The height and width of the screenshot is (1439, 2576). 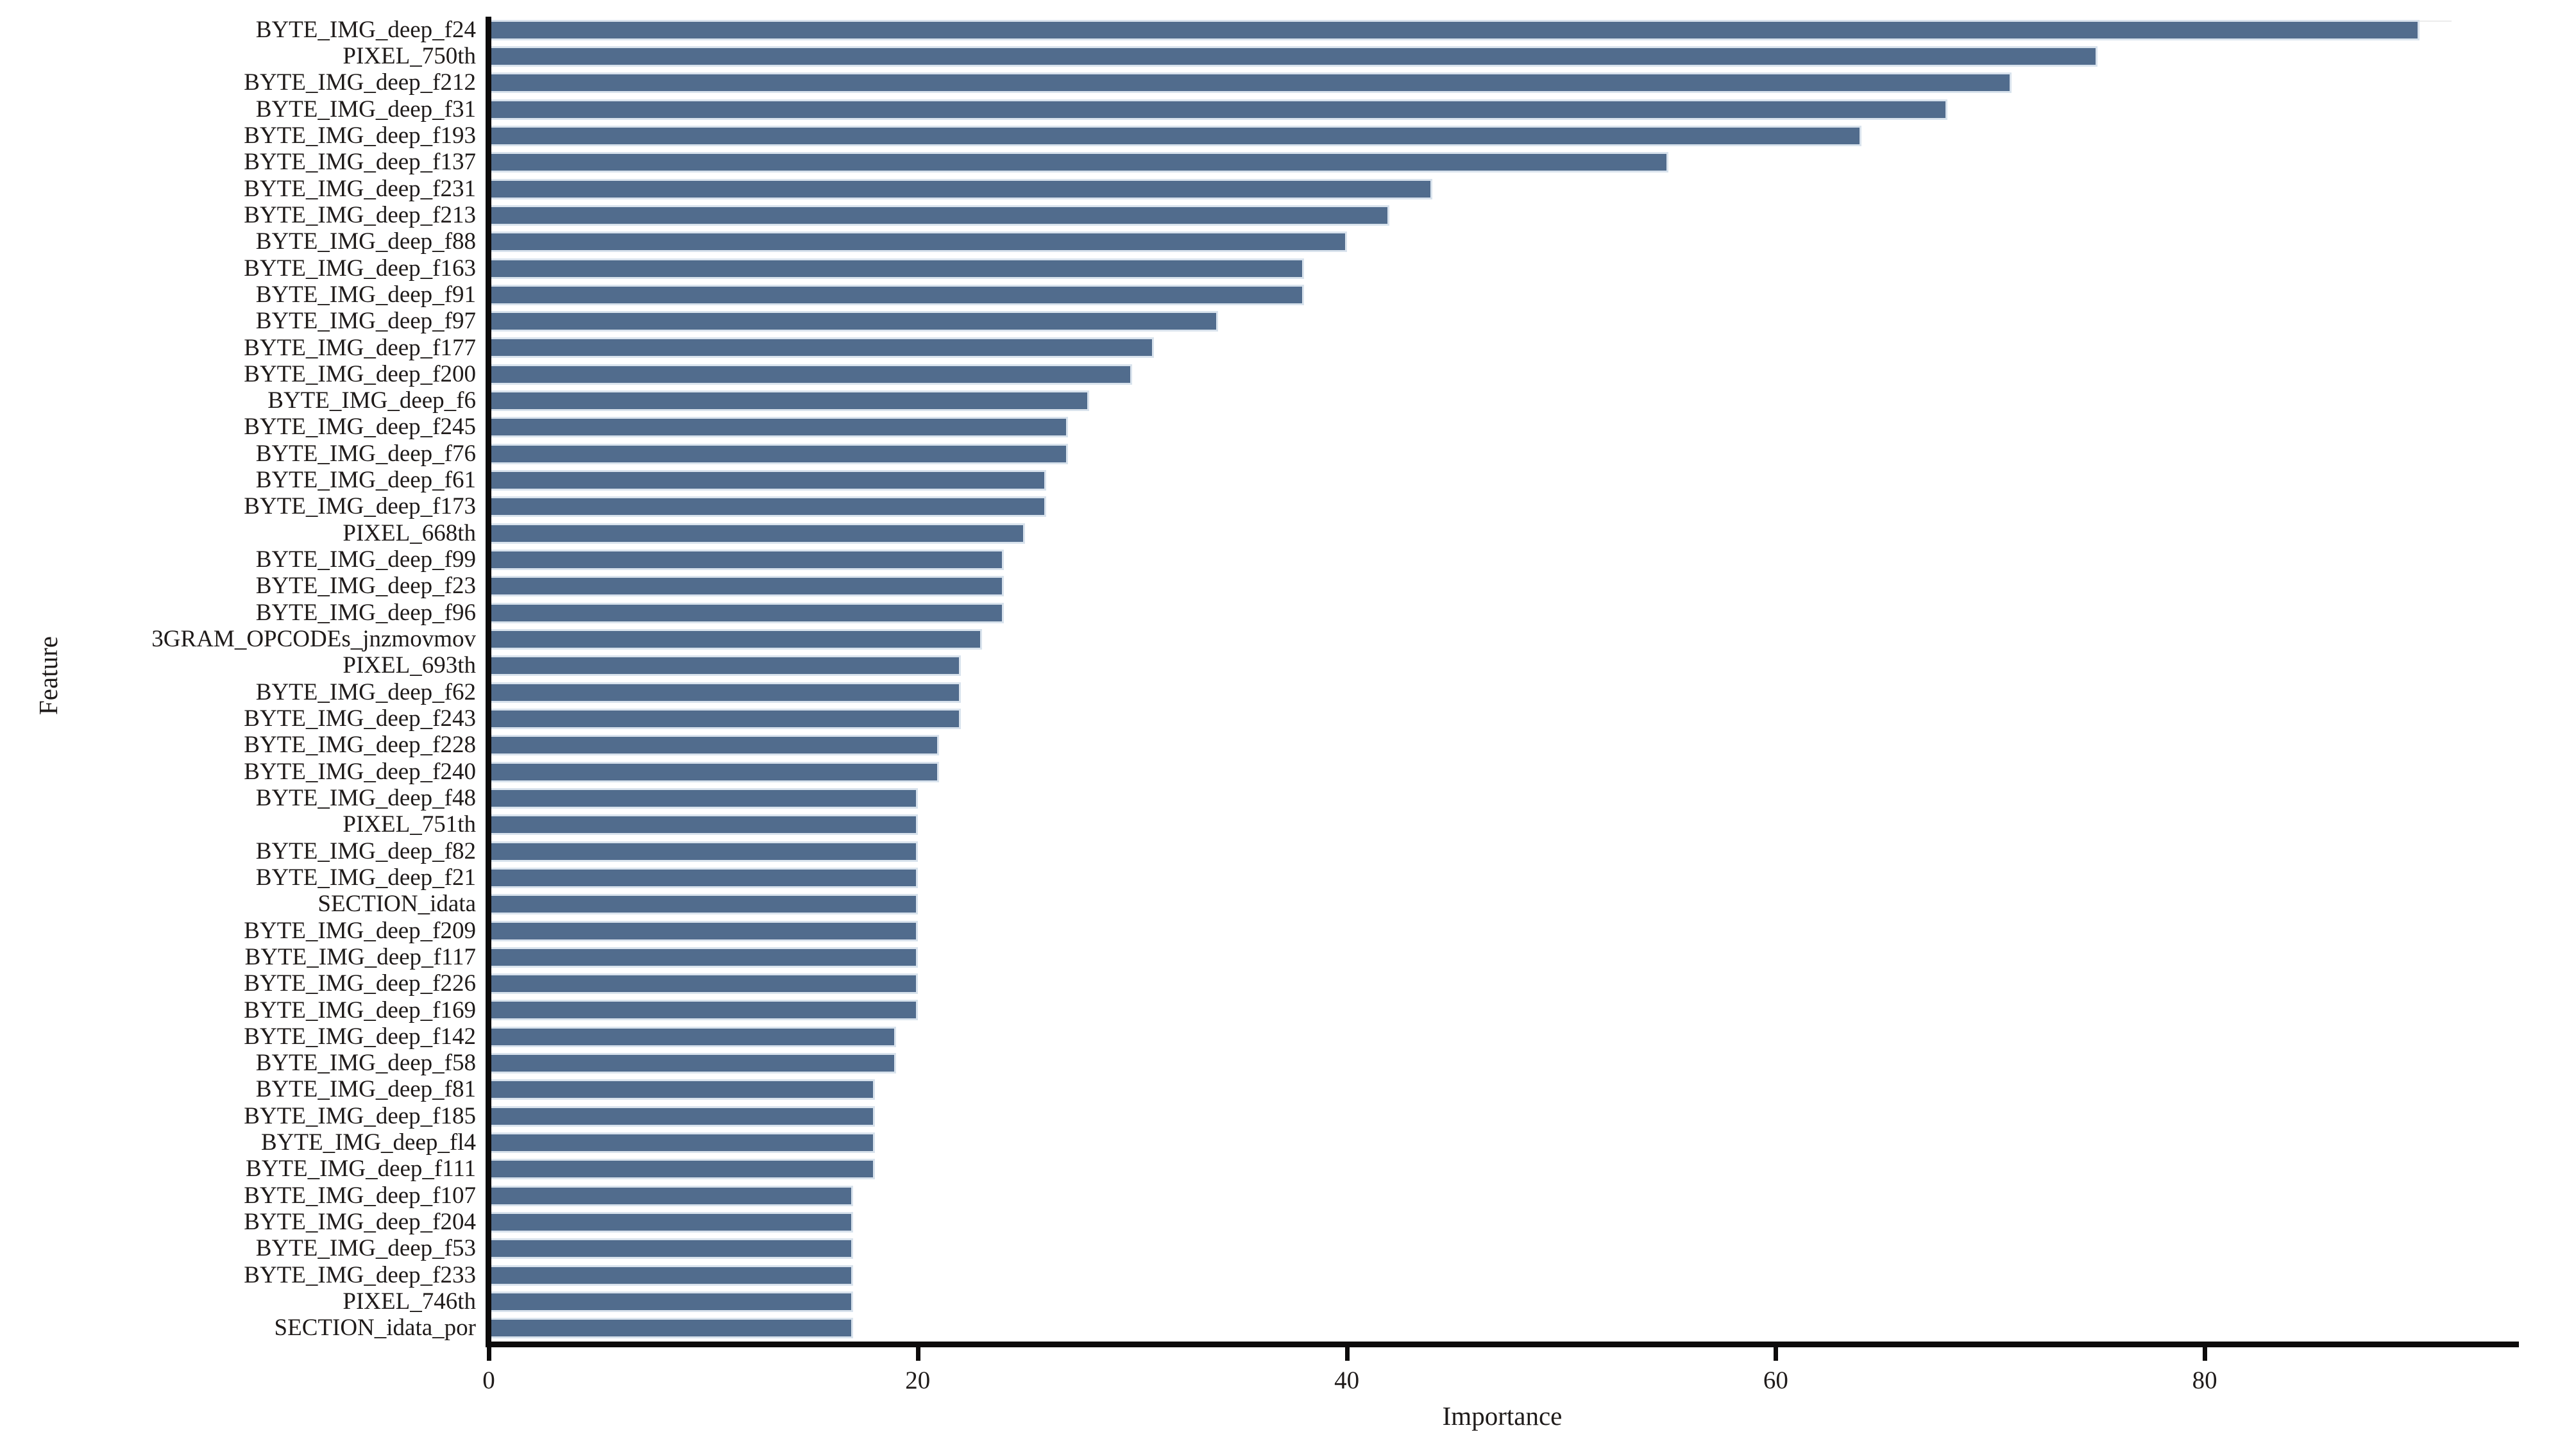 I want to click on category-label: BYTE_IMG_deep_f169, so click(x=360, y=1010).